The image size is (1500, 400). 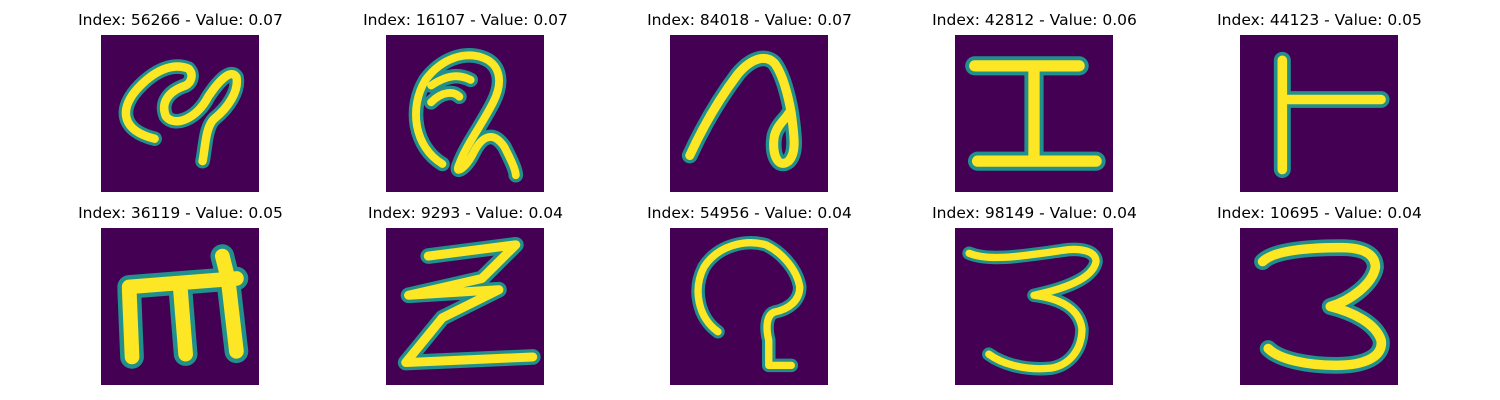 What do you see at coordinates (465, 213) in the screenshot?
I see `panel-title: Index: 9293 - Value: 0.04` at bounding box center [465, 213].